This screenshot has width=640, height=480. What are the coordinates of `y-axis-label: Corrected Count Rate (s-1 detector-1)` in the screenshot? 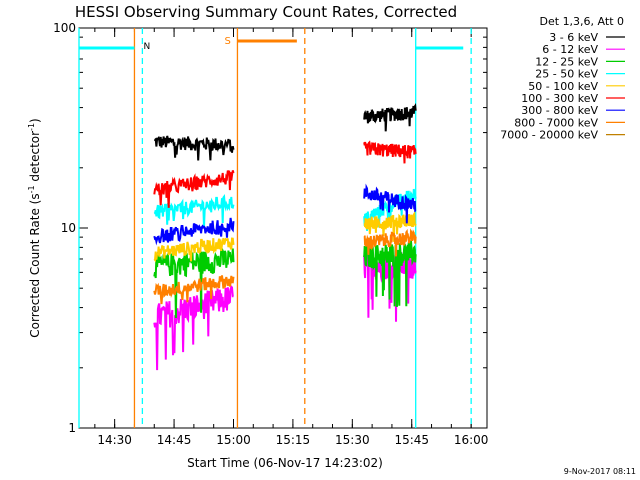 It's located at (34, 227).